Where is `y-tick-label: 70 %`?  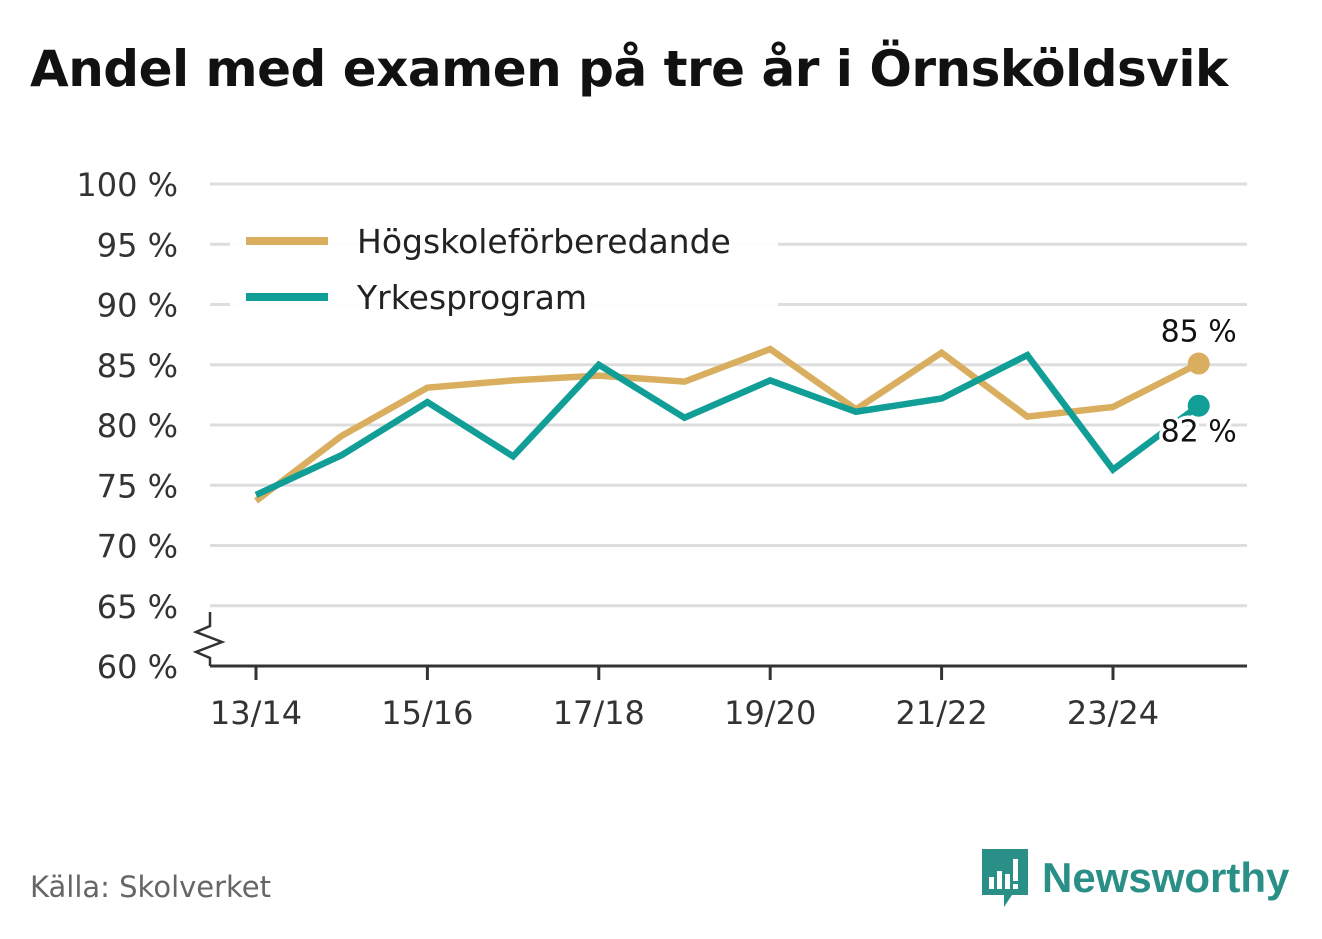
y-tick-label: 70 % is located at coordinates (137, 547).